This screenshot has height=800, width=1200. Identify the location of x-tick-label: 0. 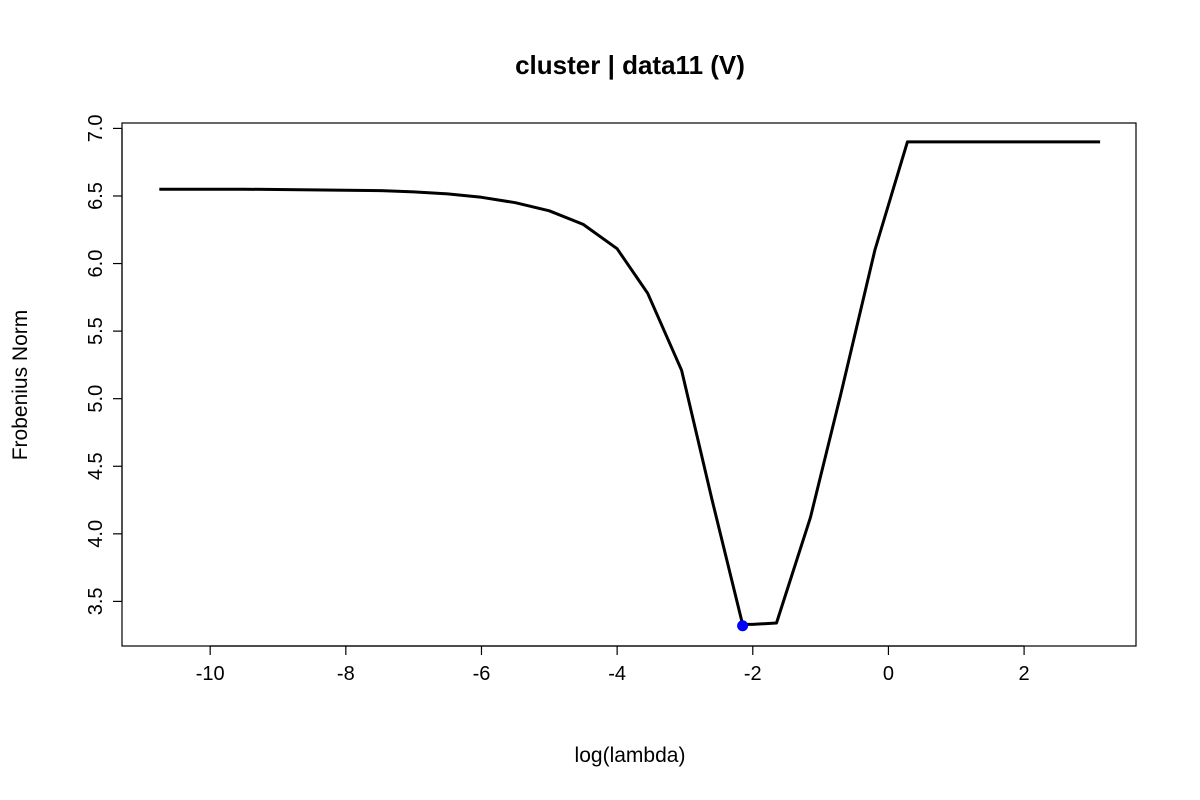
(888, 674).